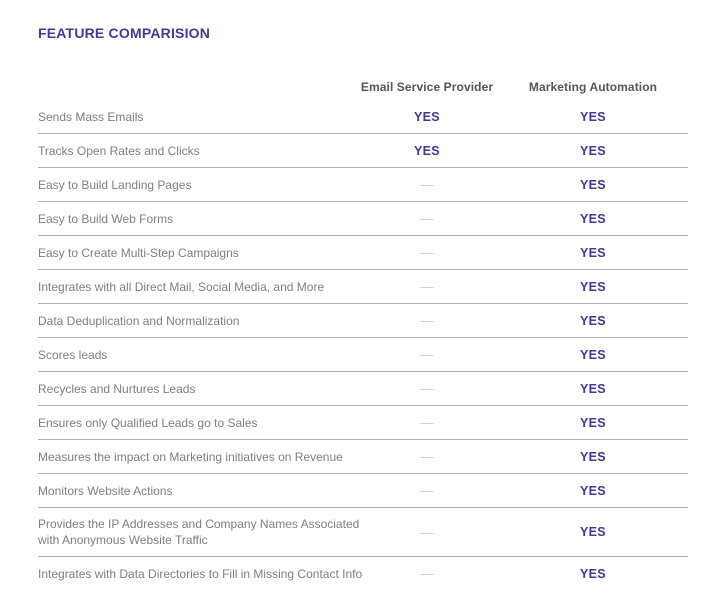 The width and height of the screenshot is (726, 610). I want to click on table-row: Monitors Website Actions — YES, so click(363, 491).